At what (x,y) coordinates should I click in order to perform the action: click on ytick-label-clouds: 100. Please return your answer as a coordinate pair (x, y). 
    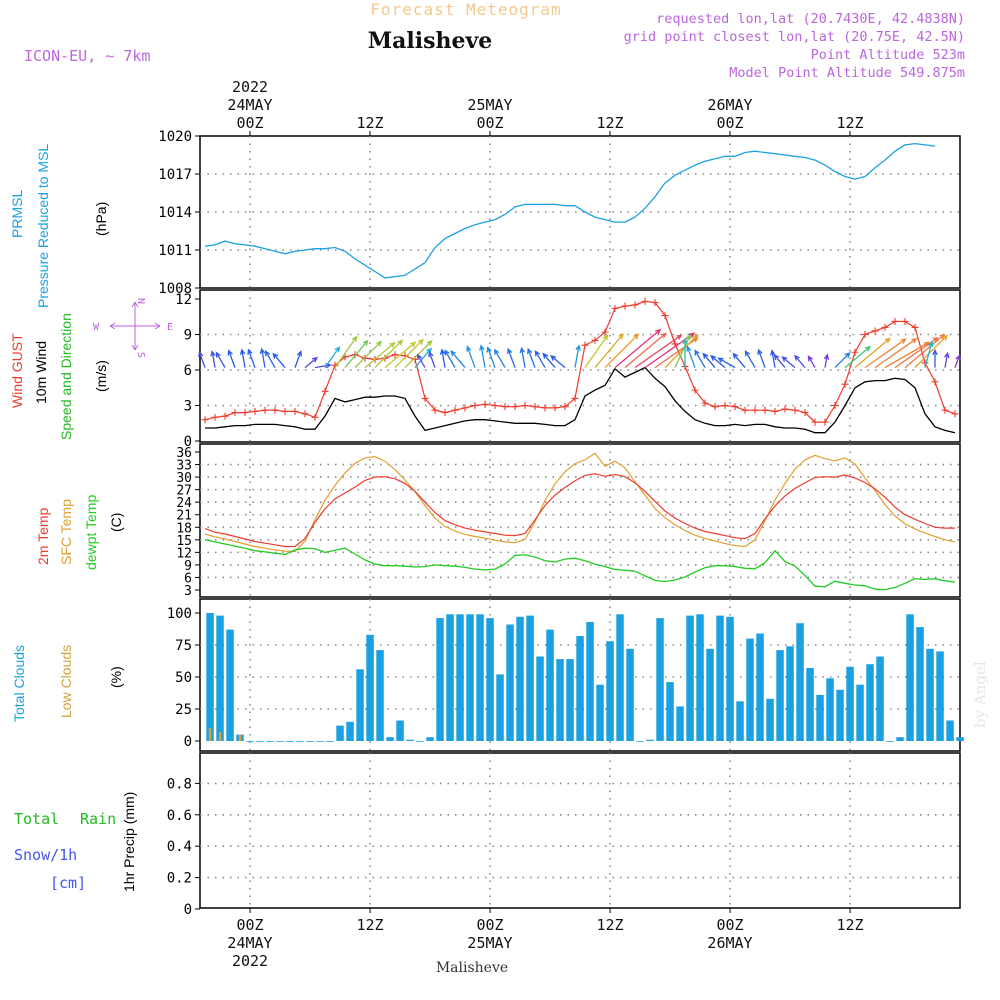
    Looking at the image, I should click on (179, 614).